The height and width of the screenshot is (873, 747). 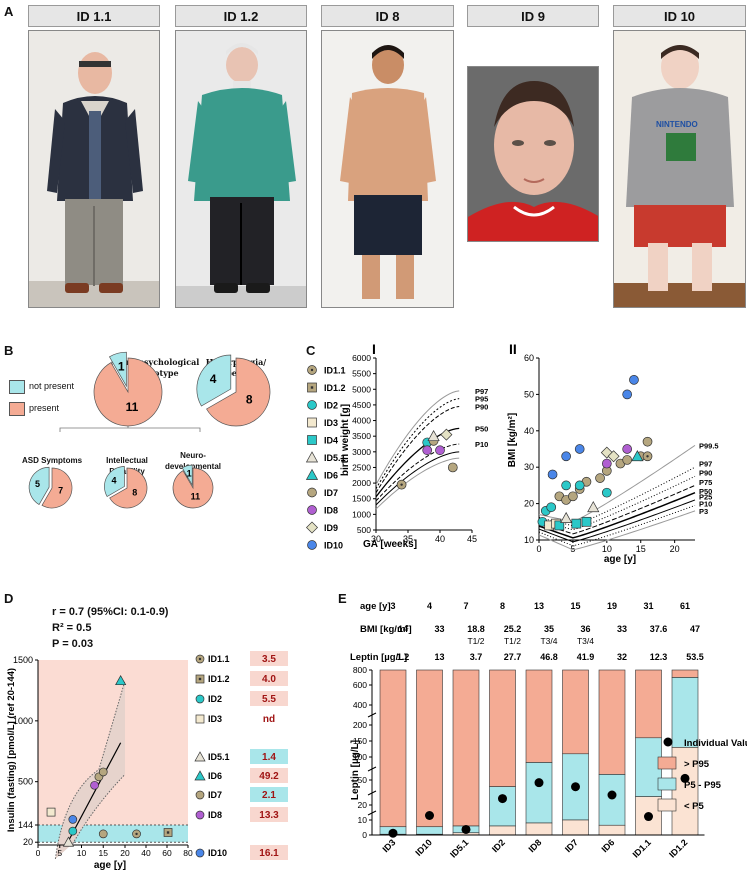 What do you see at coordinates (134, 493) in the screenshot?
I see `pie-label-present: 8` at bounding box center [134, 493].